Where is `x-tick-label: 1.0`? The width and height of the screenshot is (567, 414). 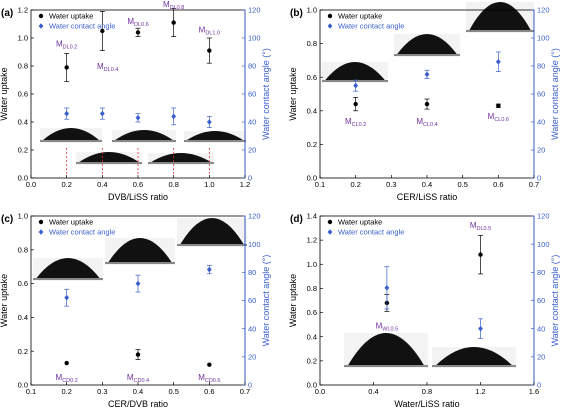
x-tick-label: 1.0 is located at coordinates (209, 184).